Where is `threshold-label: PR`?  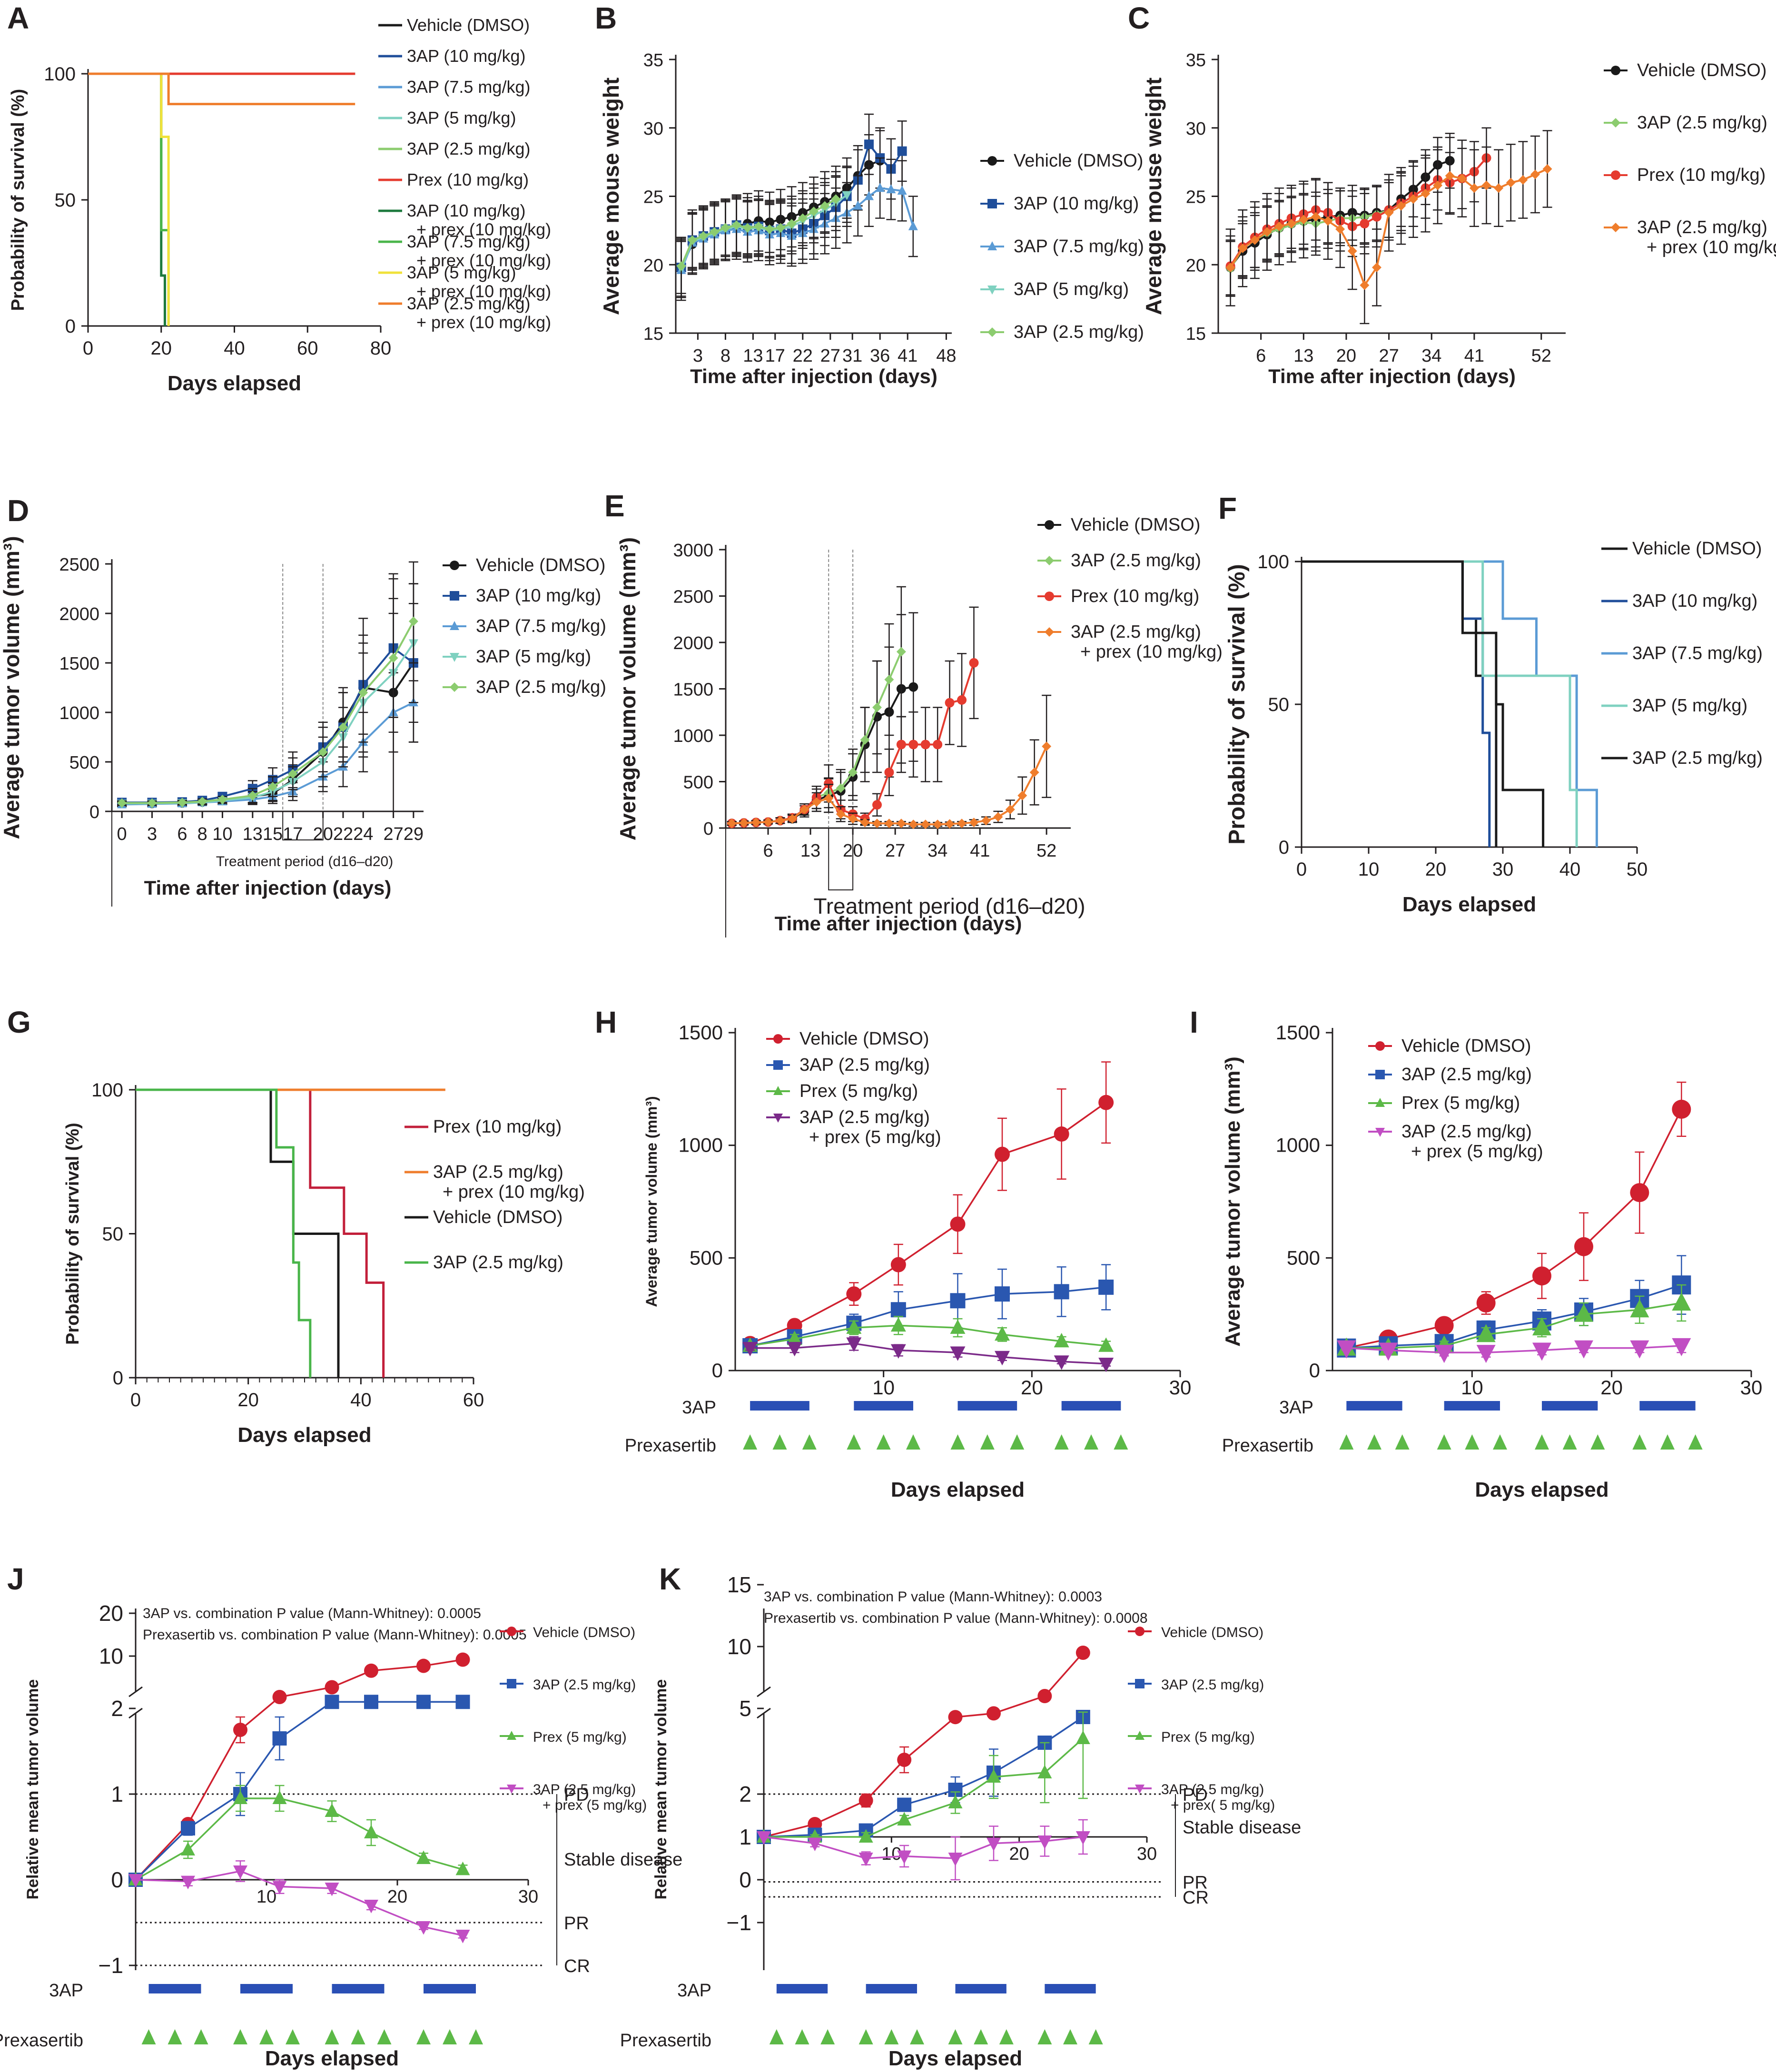
threshold-label: PR is located at coordinates (576, 1924).